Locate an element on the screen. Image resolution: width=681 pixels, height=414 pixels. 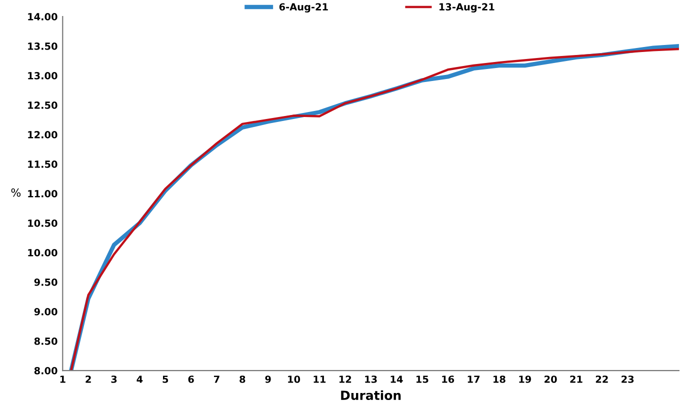
x-tick-label: 23 is located at coordinates (628, 379).